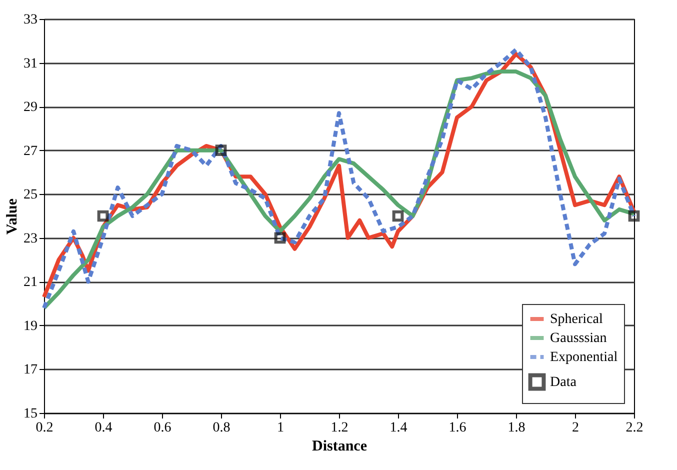 The image size is (677, 470). Describe the element at coordinates (584, 357) in the screenshot. I see `legend-label: Exponential` at that location.